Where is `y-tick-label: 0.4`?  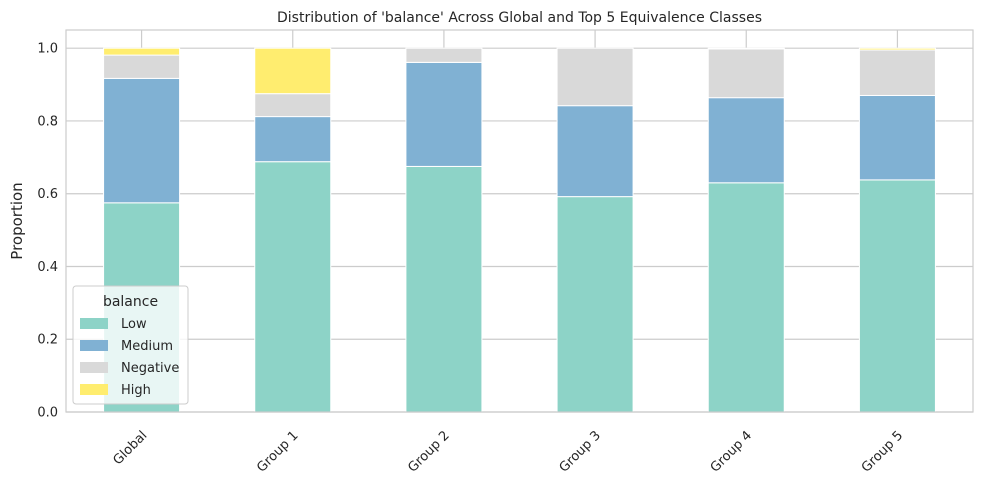 y-tick-label: 0.4 is located at coordinates (47, 267).